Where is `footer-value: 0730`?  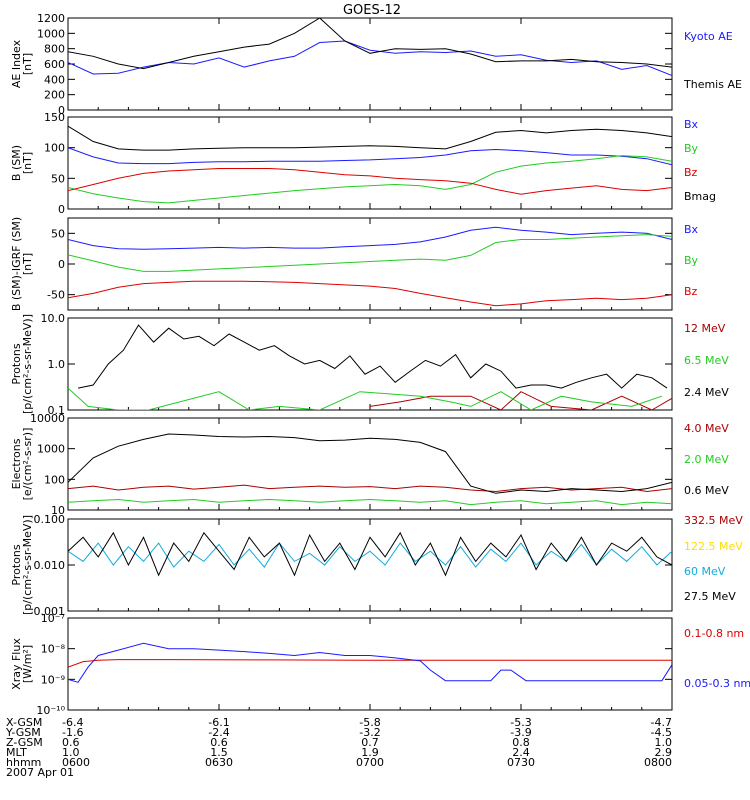
footer-value: 0730 is located at coordinates (521, 762).